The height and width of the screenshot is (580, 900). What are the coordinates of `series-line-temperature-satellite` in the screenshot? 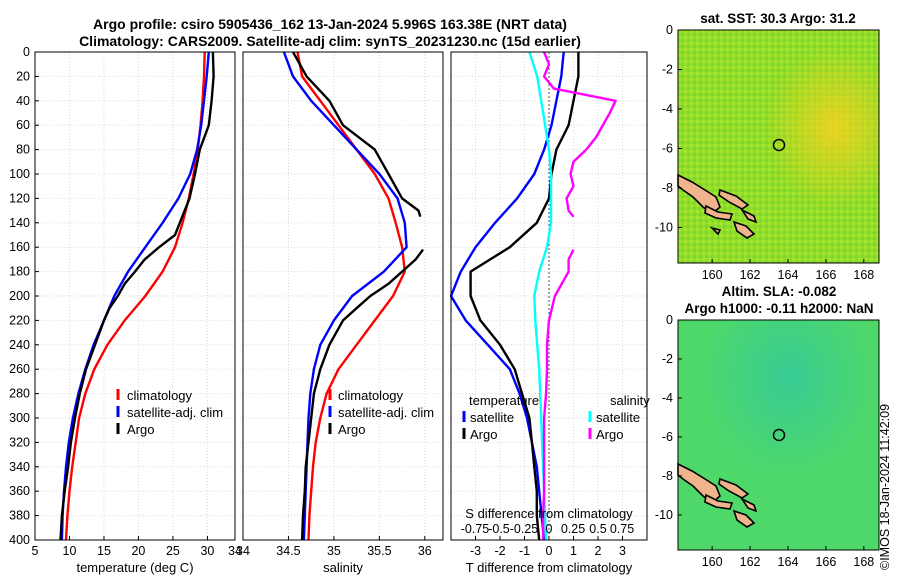 It's located at (507, 296).